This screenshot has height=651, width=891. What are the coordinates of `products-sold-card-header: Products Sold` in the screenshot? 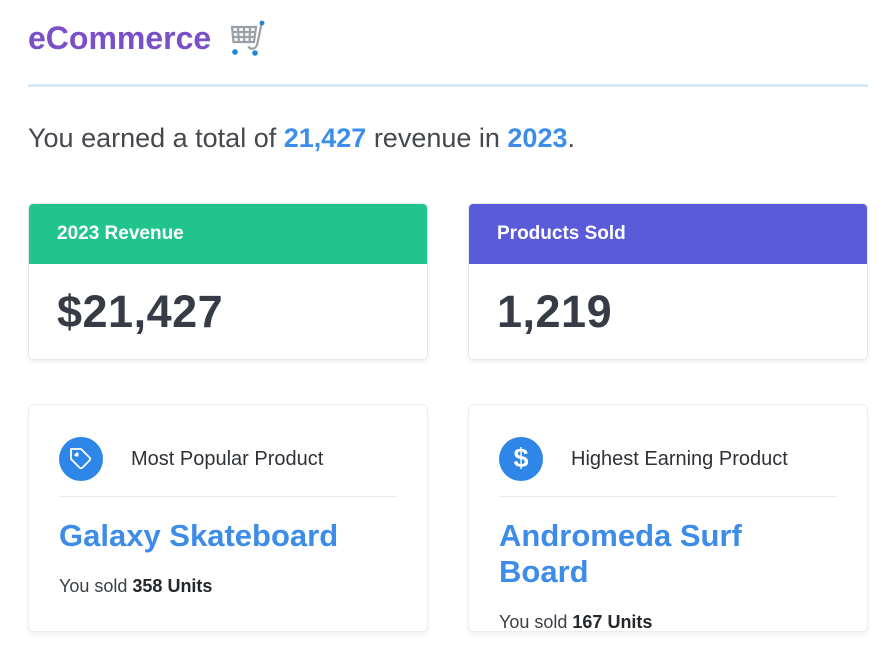 It's located at (668, 234).